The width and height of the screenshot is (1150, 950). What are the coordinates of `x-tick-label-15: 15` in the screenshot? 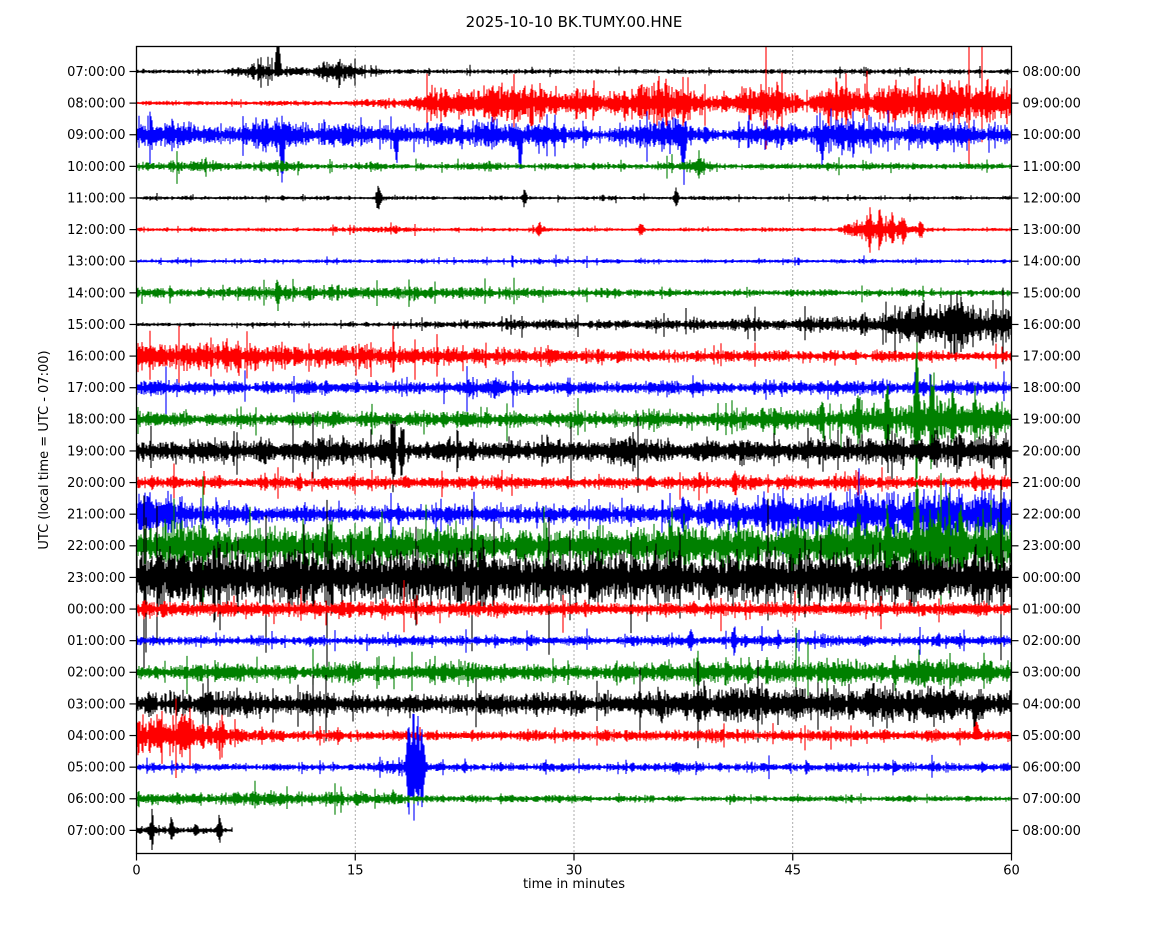 It's located at (355, 871).